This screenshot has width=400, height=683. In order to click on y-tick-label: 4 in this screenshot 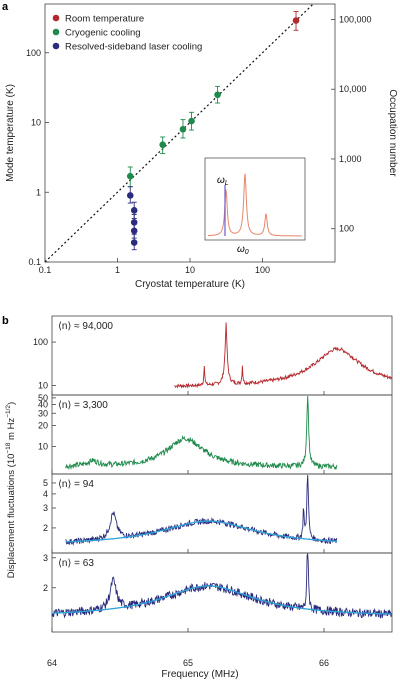, I will do `click(45, 494)`.